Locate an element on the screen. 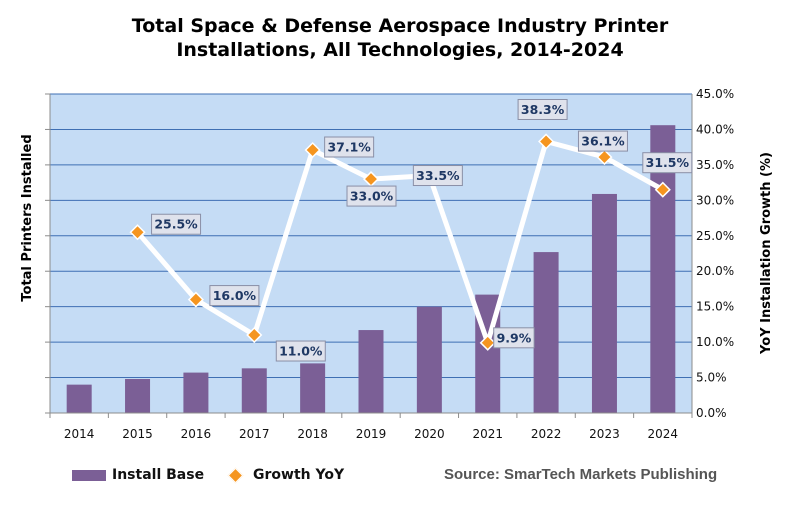 Image resolution: width=800 pixels, height=508 pixels. right-axis-tick-label: 20.0% is located at coordinates (715, 271).